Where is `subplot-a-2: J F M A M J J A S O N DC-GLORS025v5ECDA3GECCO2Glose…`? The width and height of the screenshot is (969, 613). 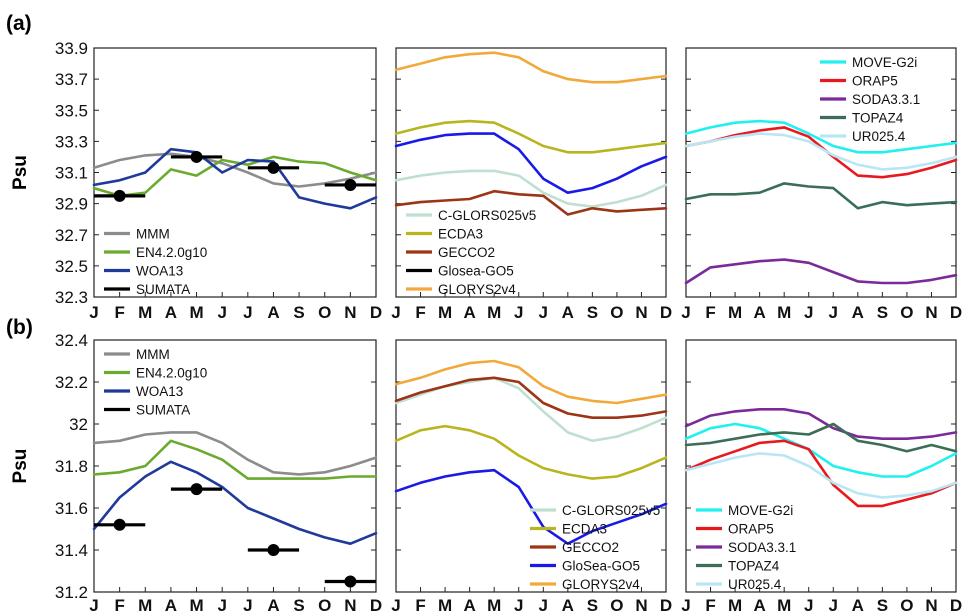 subplot-a-2: J F M A M J J A S O N DC-GLORS025v5ECDA3GECCO2Glose… is located at coordinates (531, 184).